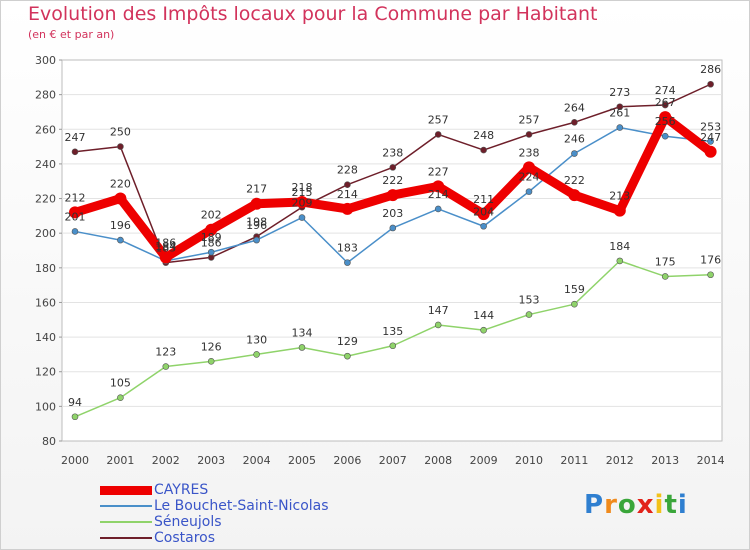  What do you see at coordinates (120, 132) in the screenshot?
I see `data-label: 250` at bounding box center [120, 132].